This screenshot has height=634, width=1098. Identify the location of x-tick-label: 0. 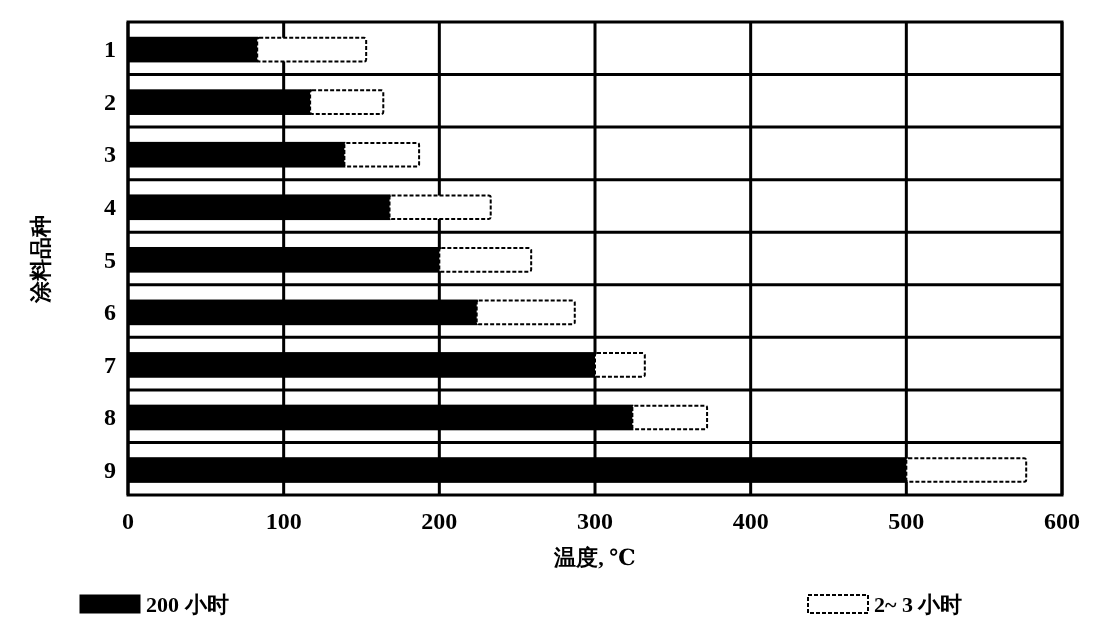
(128, 521).